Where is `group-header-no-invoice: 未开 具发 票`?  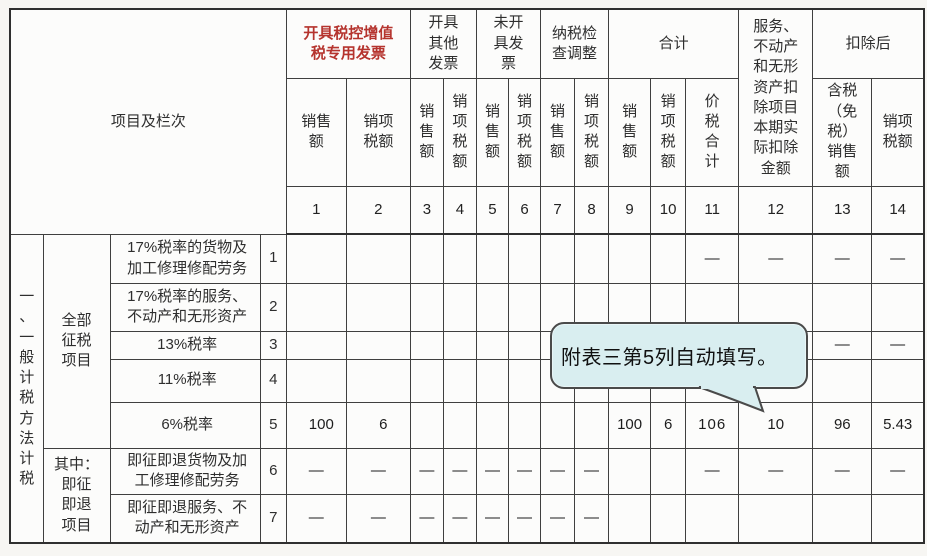
group-header-no-invoice: 未开 具发 票 is located at coordinates (508, 43).